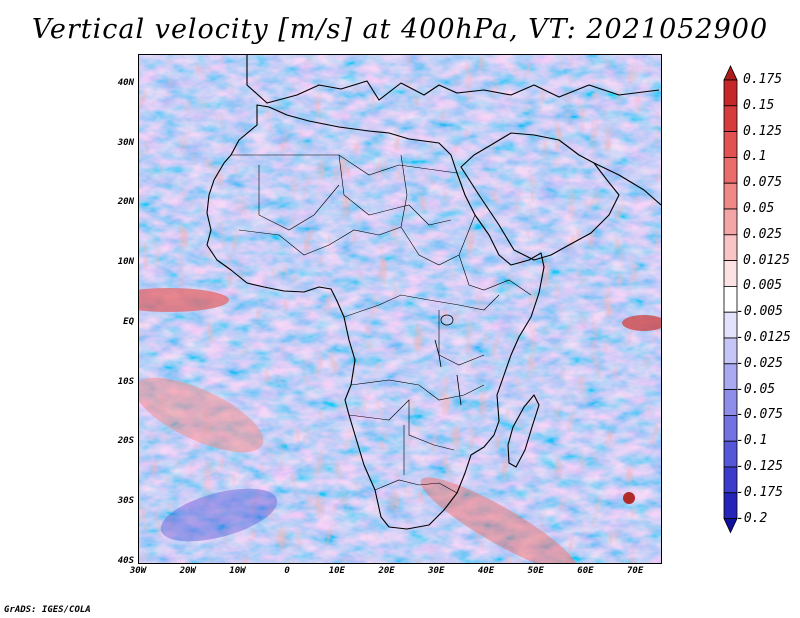 This screenshot has height=618, width=800. I want to click on colorbar-level-label: -0.0125, so click(763, 337).